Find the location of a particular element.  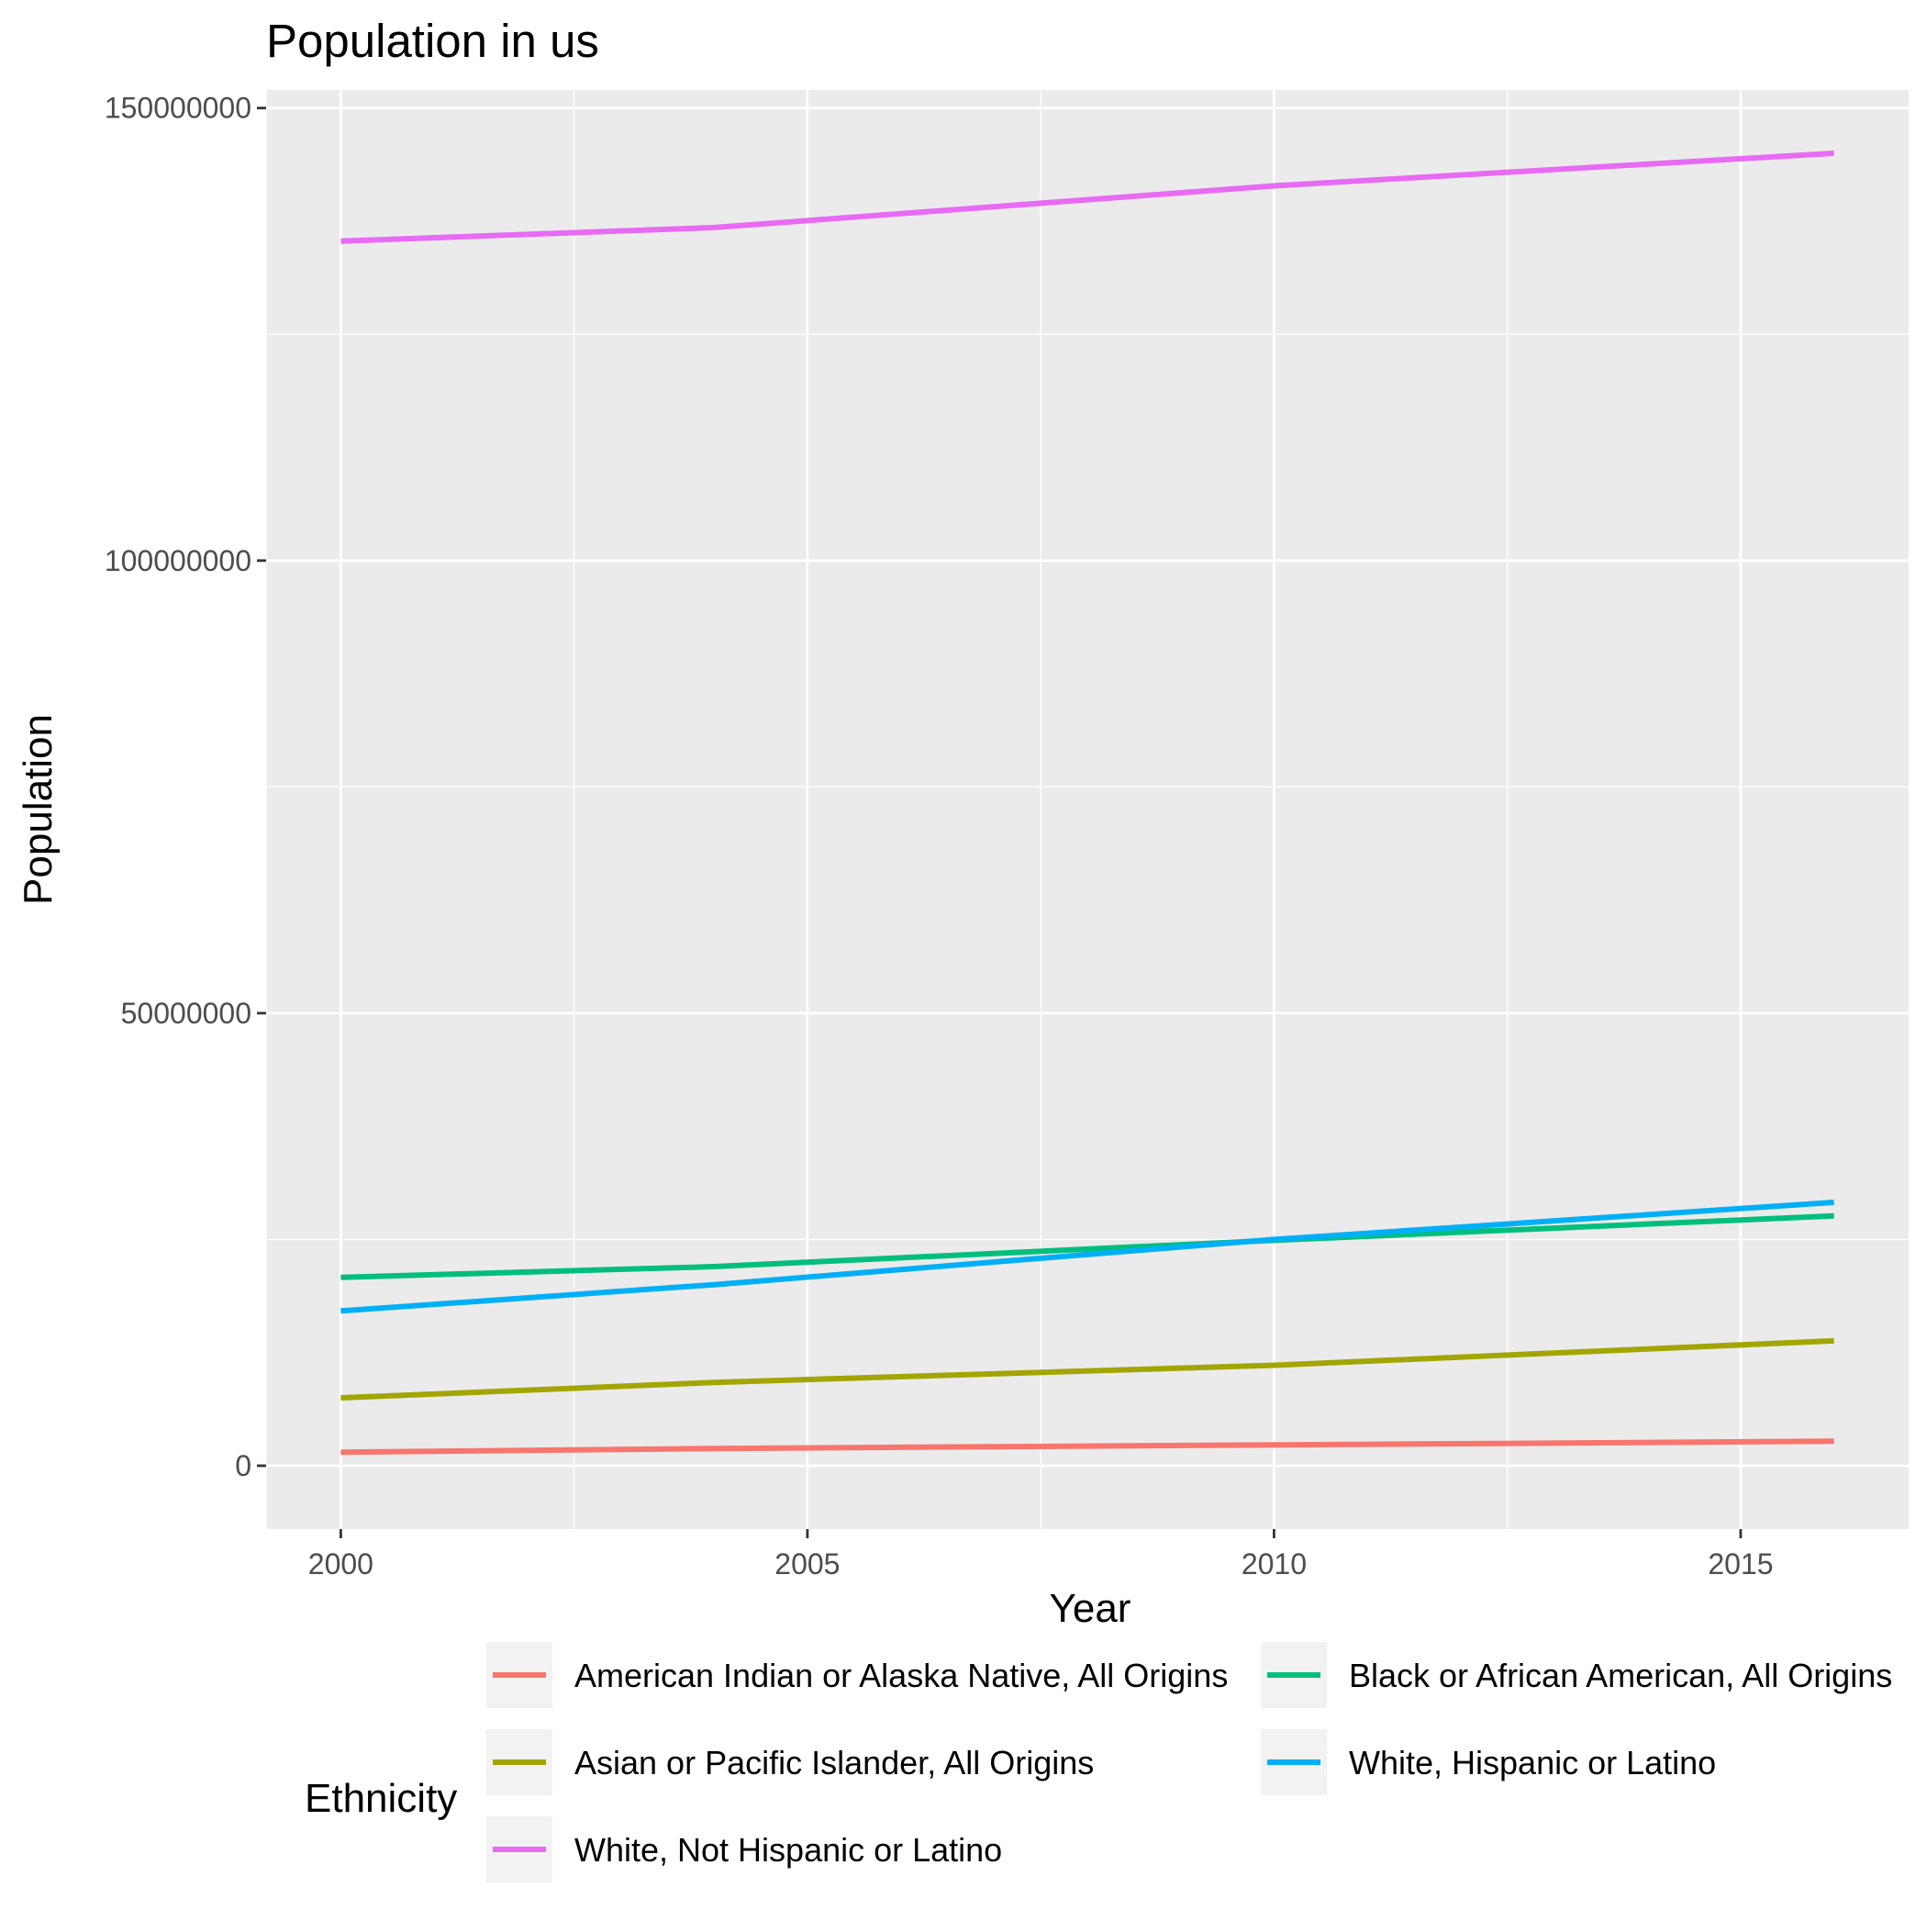

y-tick-label: 100000000 is located at coordinates (178, 560).